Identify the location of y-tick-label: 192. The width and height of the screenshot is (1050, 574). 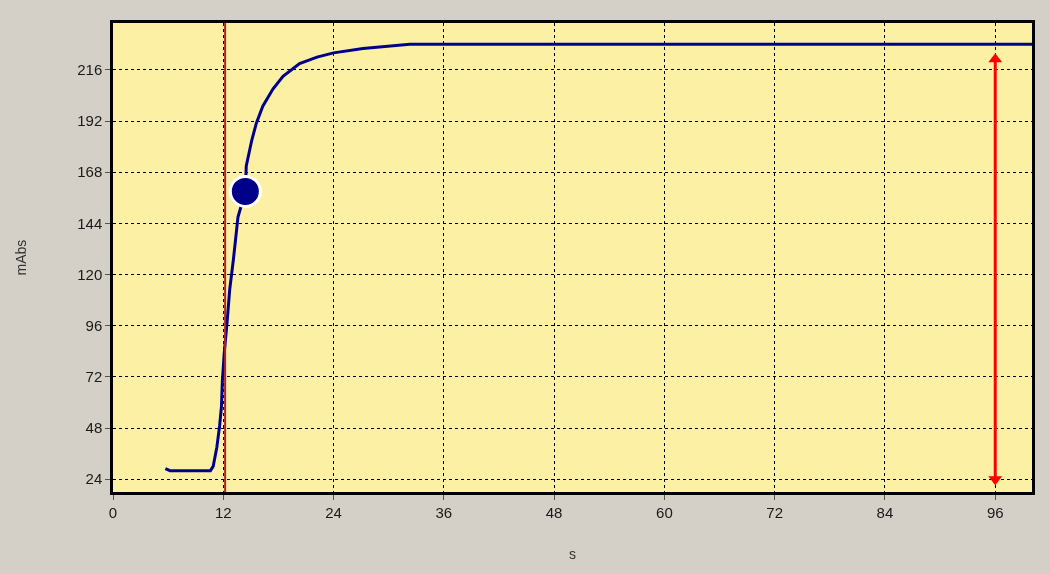
(90, 121).